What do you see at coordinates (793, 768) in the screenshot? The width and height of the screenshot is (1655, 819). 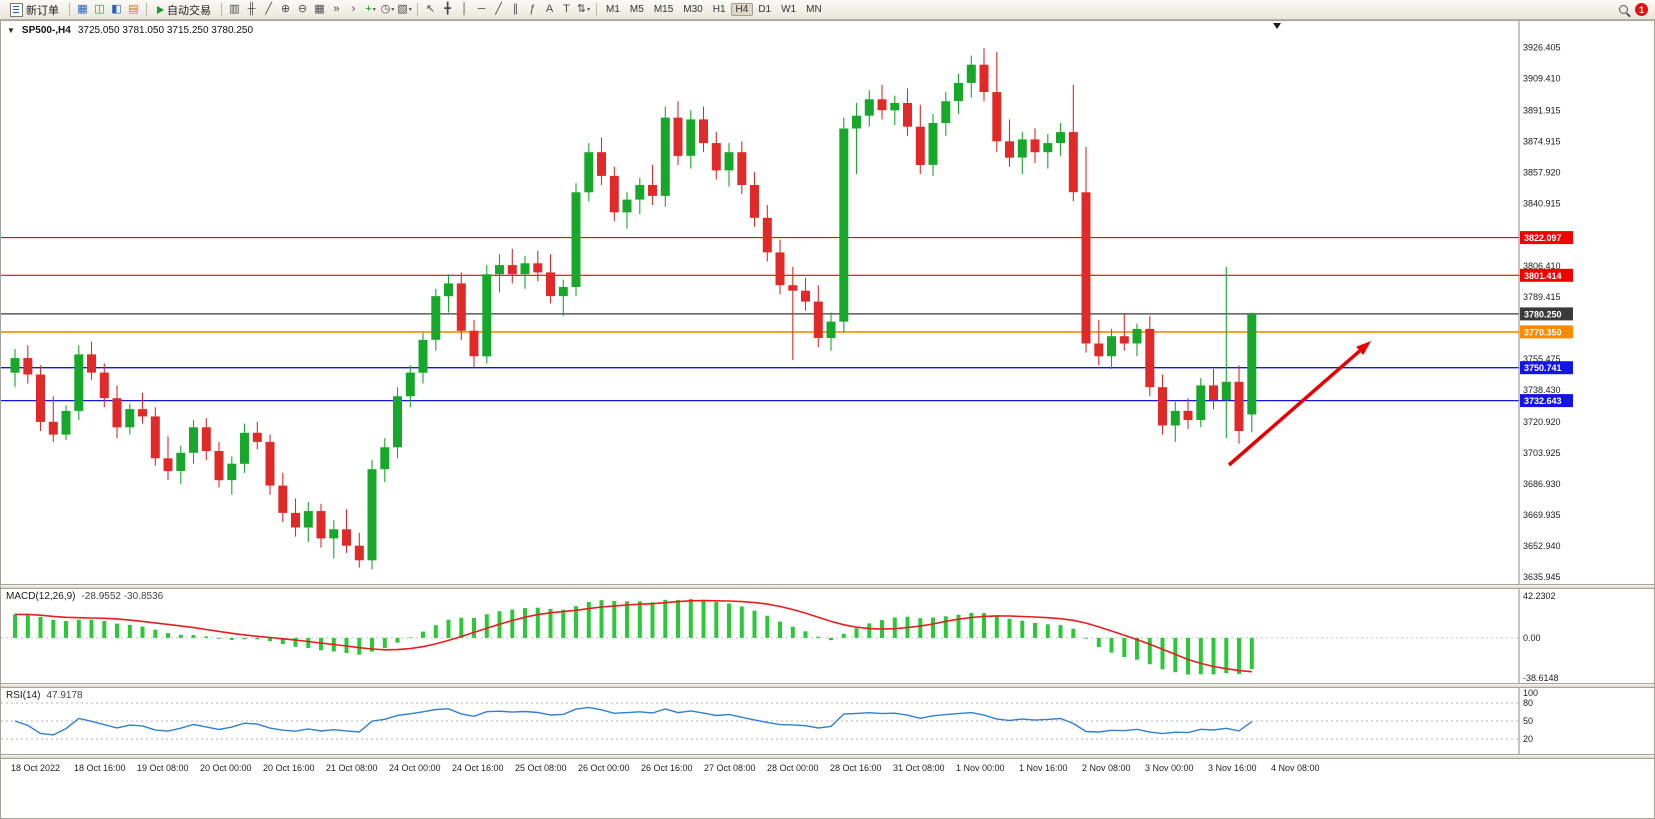 I see `time-label: 28 Oct 00:00` at bounding box center [793, 768].